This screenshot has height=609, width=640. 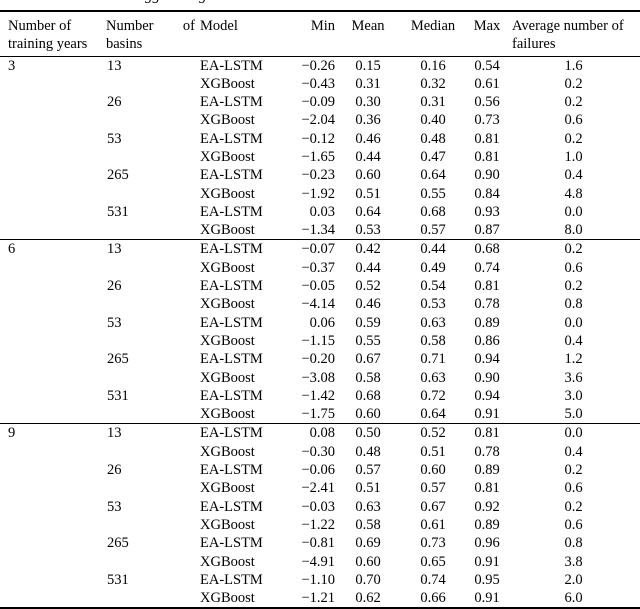 I want to click on cell-min: −1.15, so click(x=318, y=340).